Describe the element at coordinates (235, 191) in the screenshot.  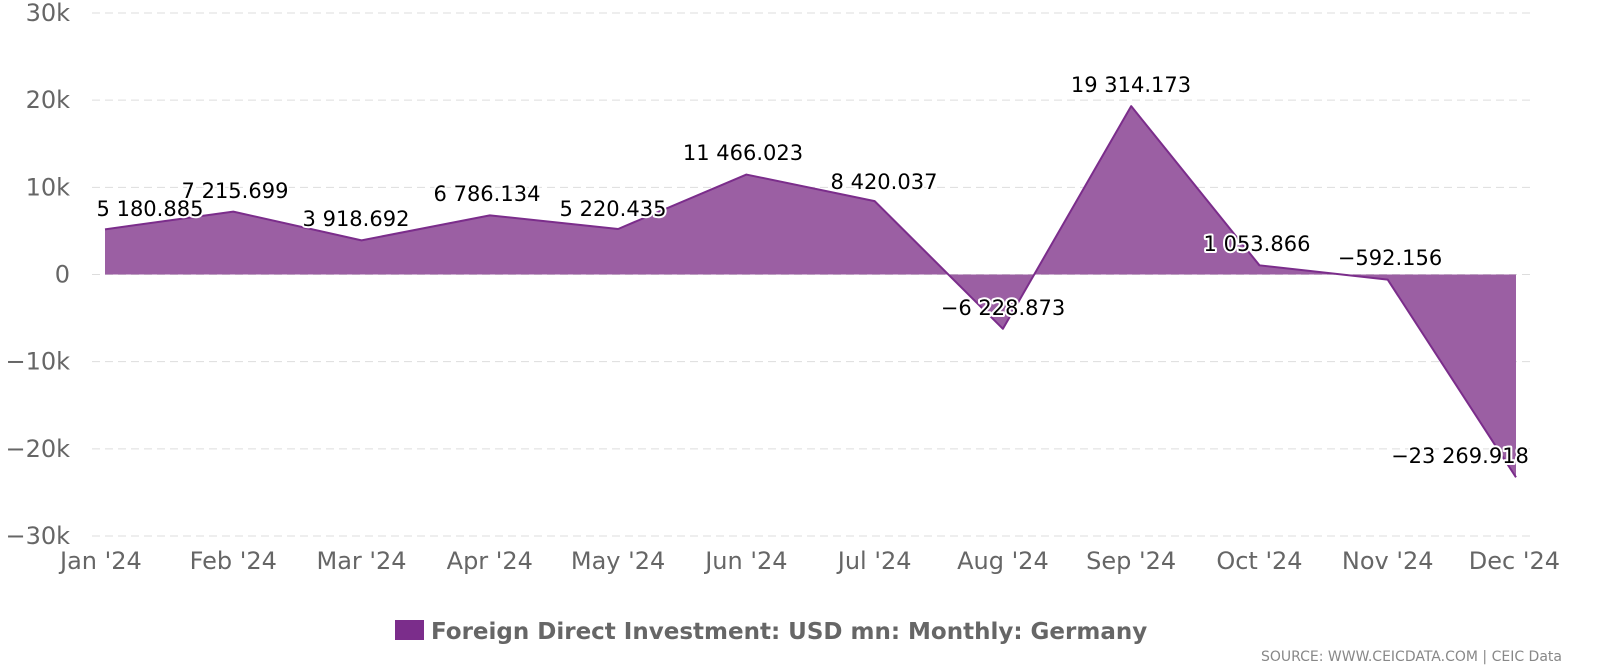
I see `data-label: 7 215.699` at that location.